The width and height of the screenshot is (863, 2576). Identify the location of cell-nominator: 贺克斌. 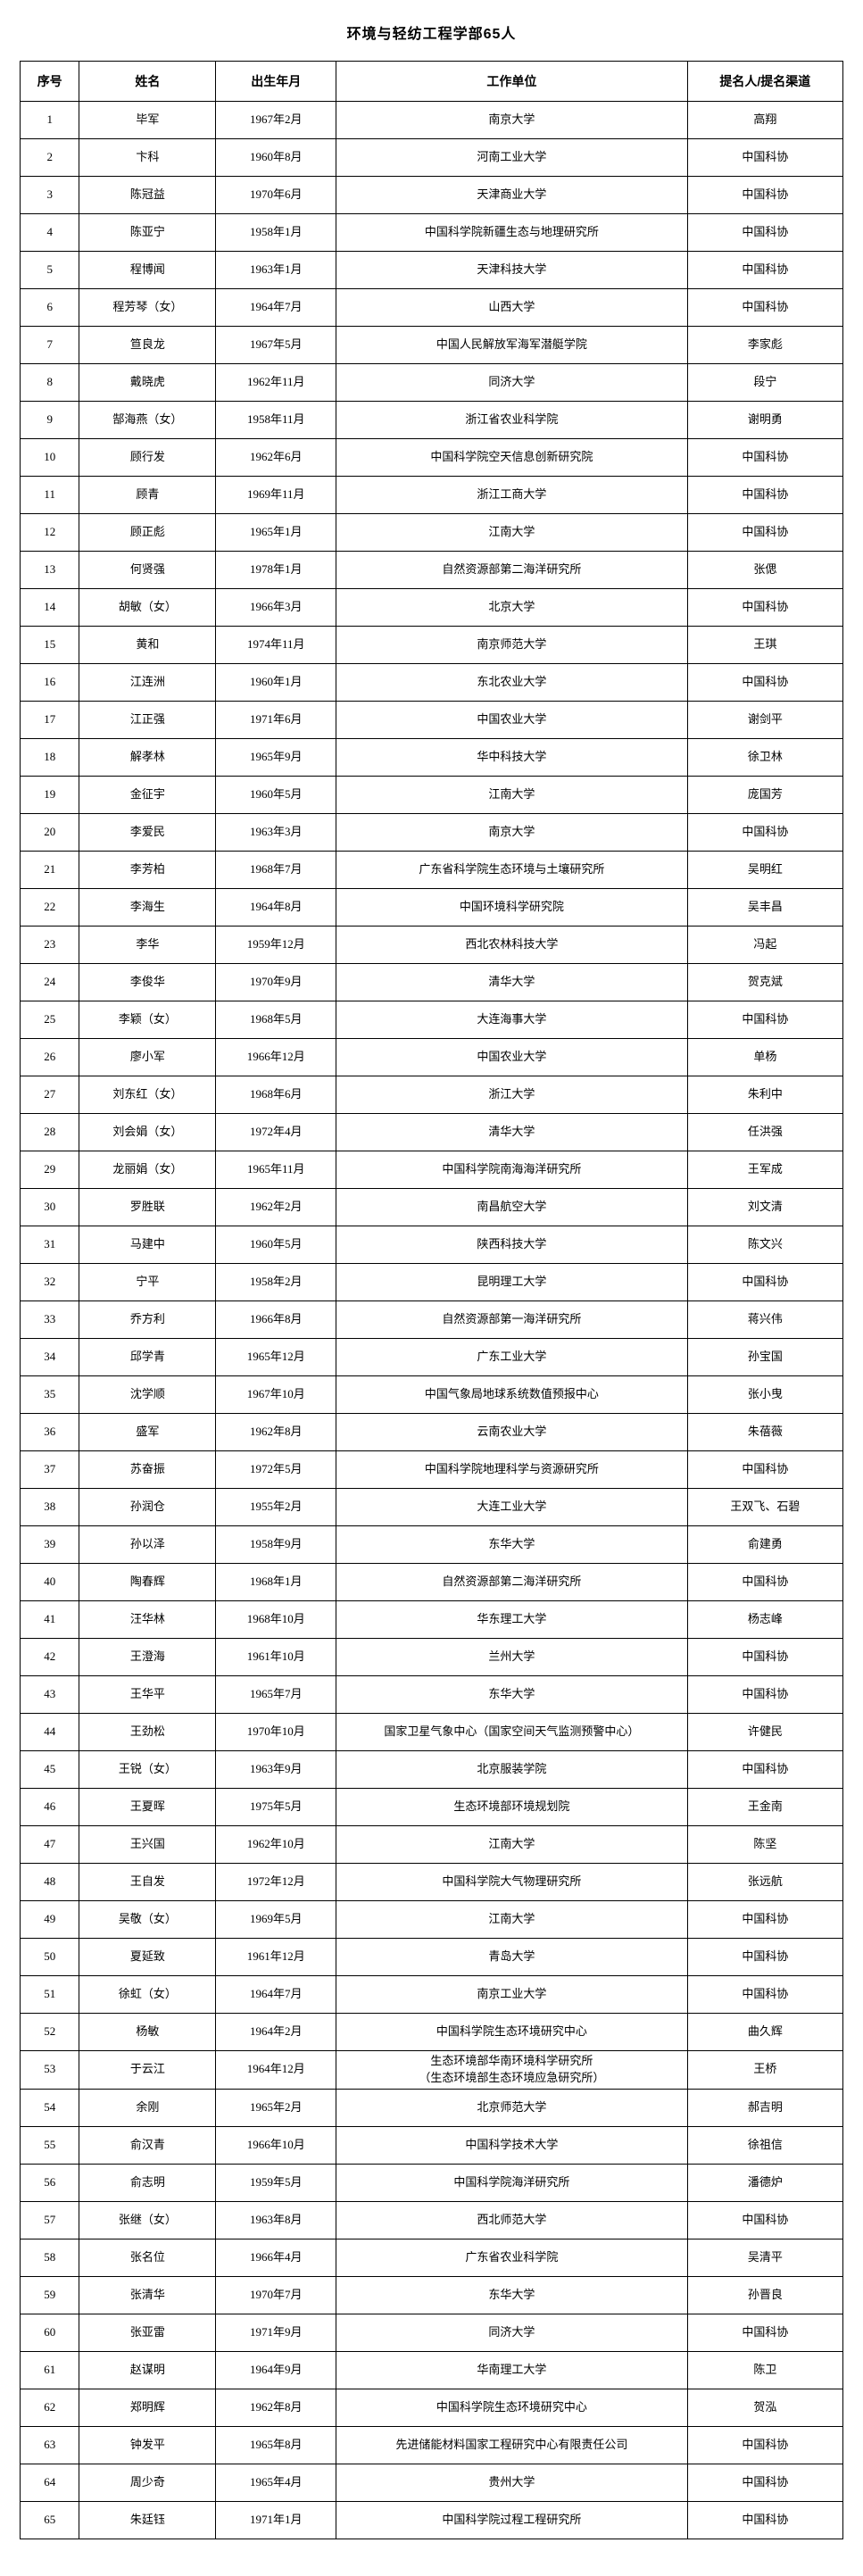
(765, 982).